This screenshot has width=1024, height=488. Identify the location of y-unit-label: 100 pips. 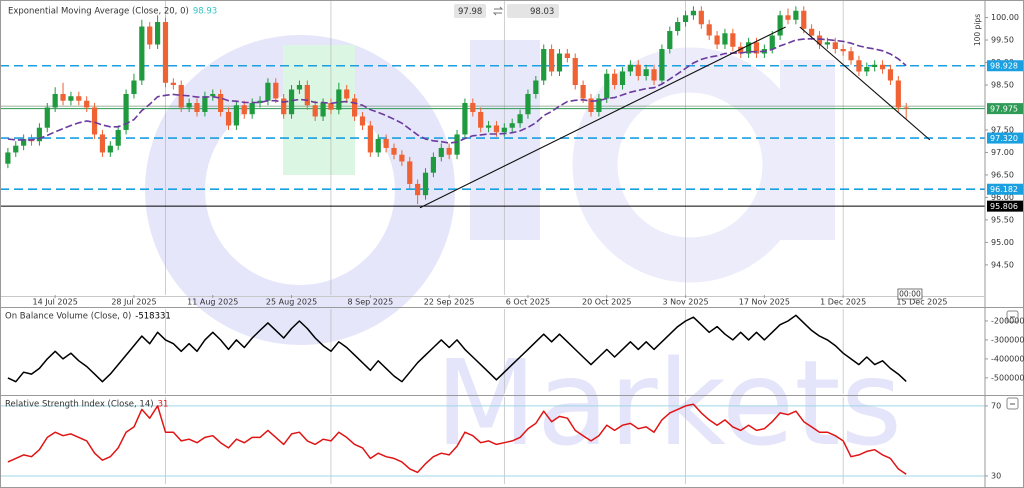
(977, 30).